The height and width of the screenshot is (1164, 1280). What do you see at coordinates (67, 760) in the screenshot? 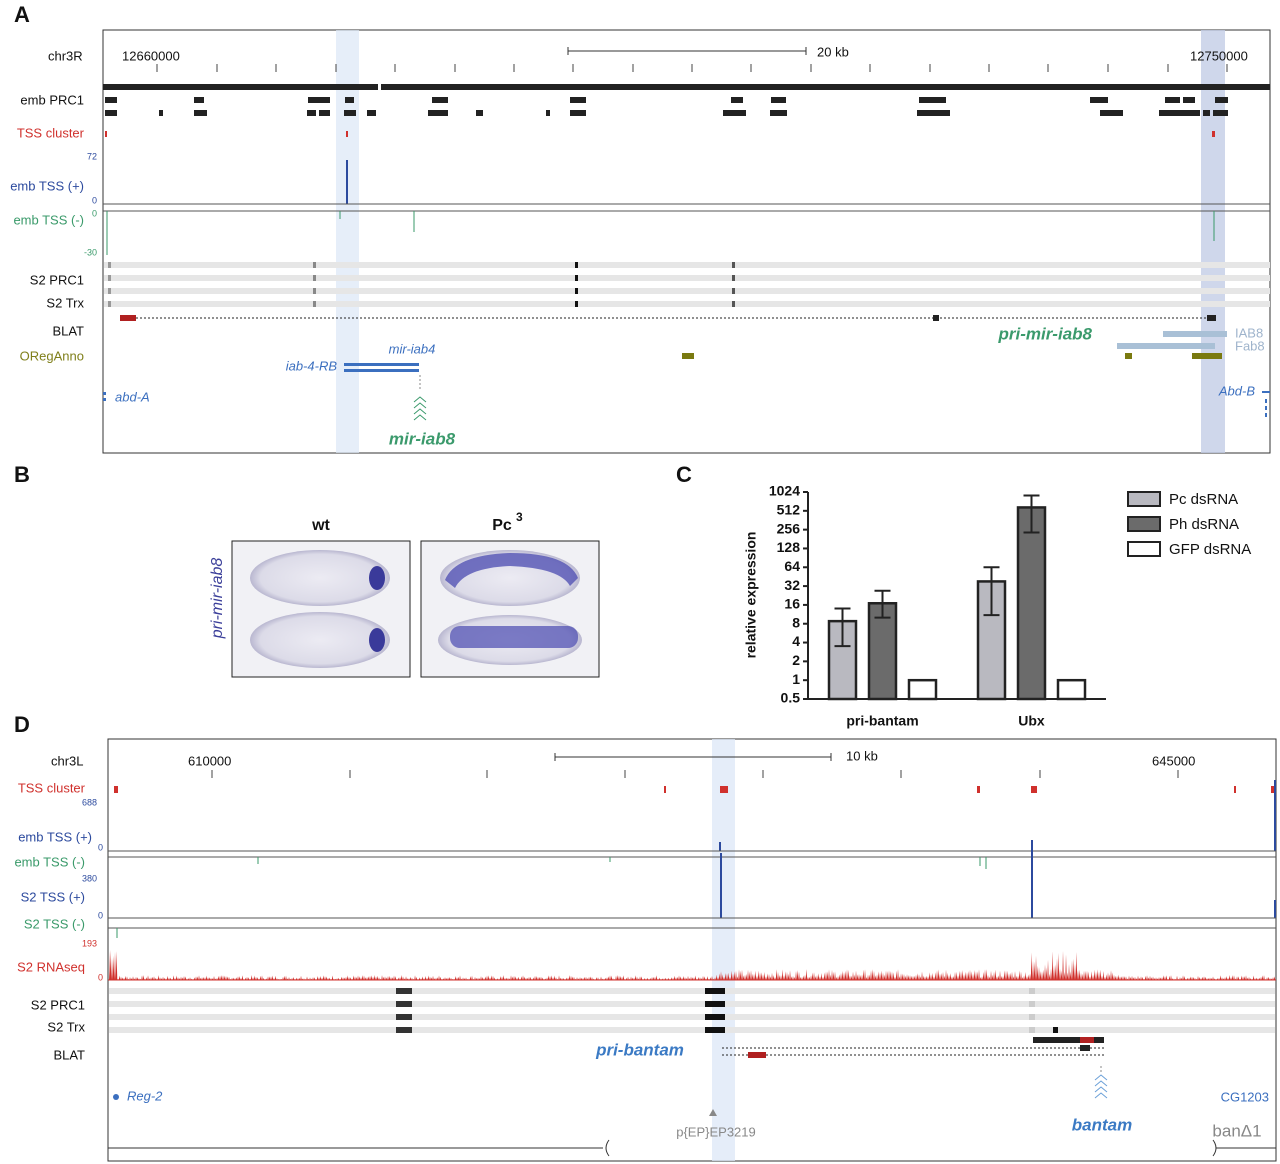
I see `chrom-label: chr3L` at bounding box center [67, 760].